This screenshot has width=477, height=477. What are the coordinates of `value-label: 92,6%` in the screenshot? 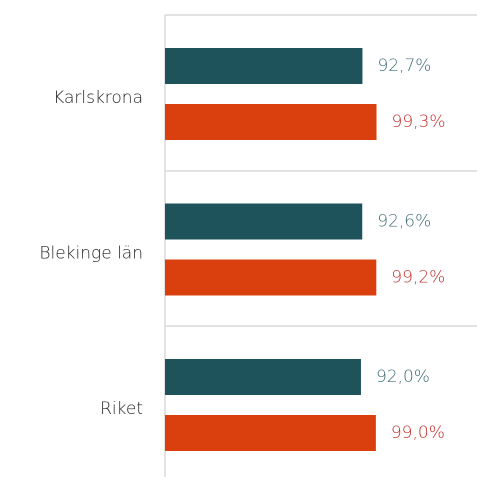 It's located at (404, 222).